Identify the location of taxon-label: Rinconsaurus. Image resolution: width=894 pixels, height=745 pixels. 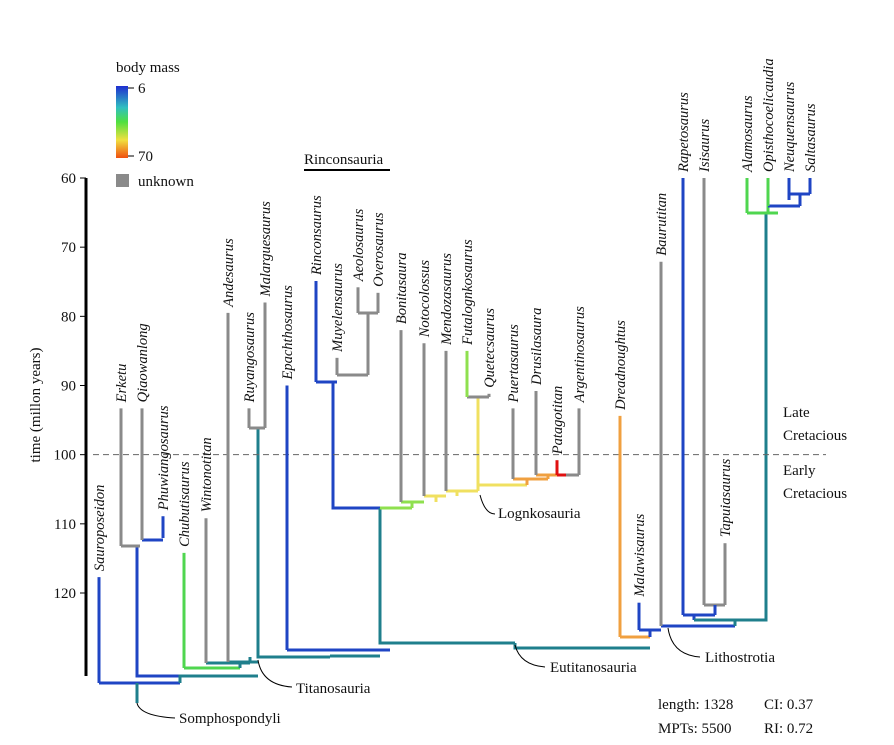
(317, 235).